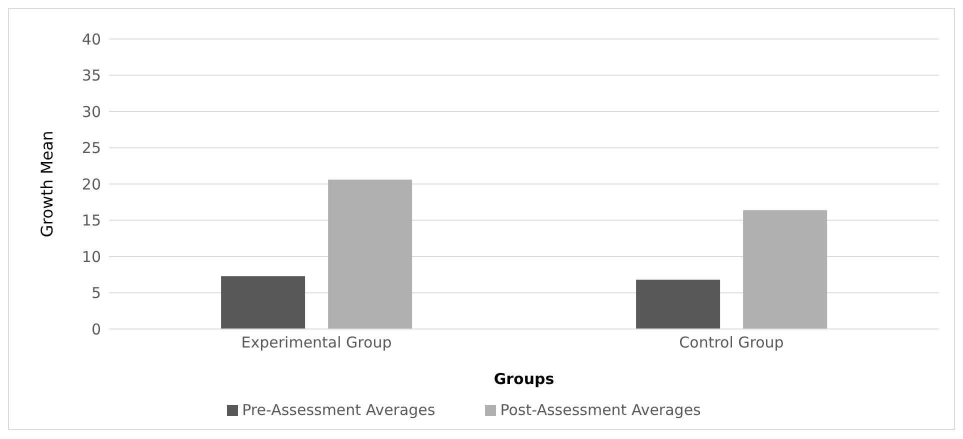  What do you see at coordinates (91, 111) in the screenshot?
I see `y-tick-label: 30` at bounding box center [91, 111].